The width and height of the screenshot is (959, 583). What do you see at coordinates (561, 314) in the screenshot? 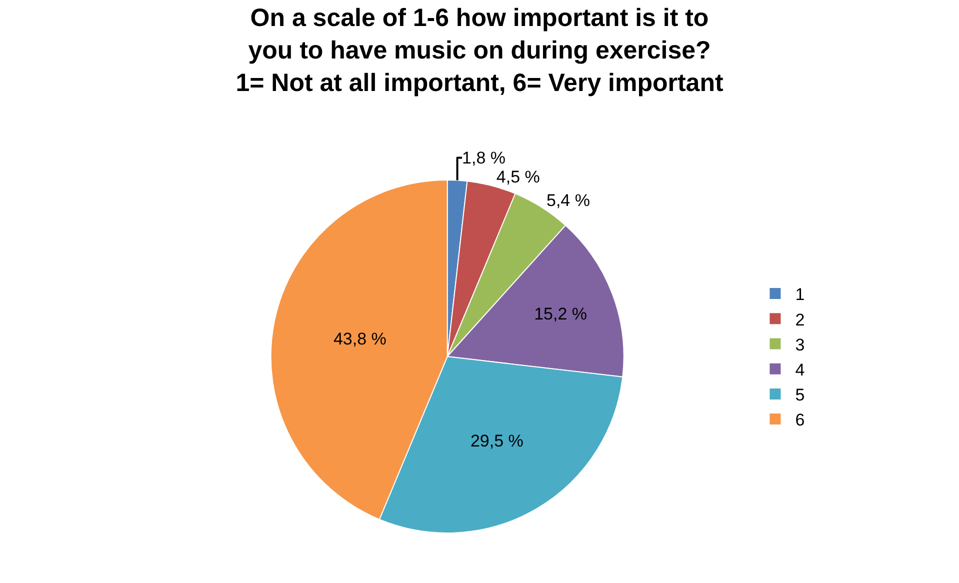
I see `data-label: 15,2 %` at bounding box center [561, 314].